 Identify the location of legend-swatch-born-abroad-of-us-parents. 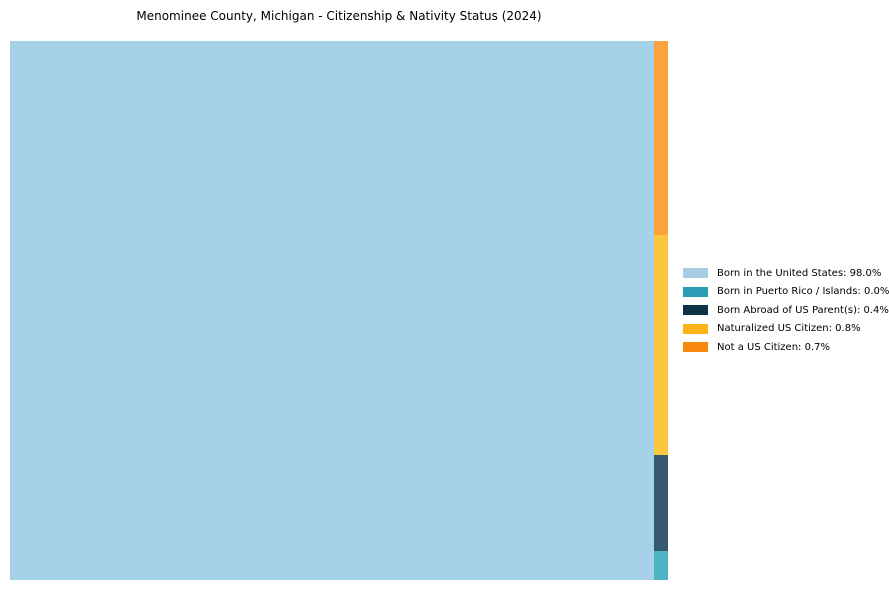
(695, 310).